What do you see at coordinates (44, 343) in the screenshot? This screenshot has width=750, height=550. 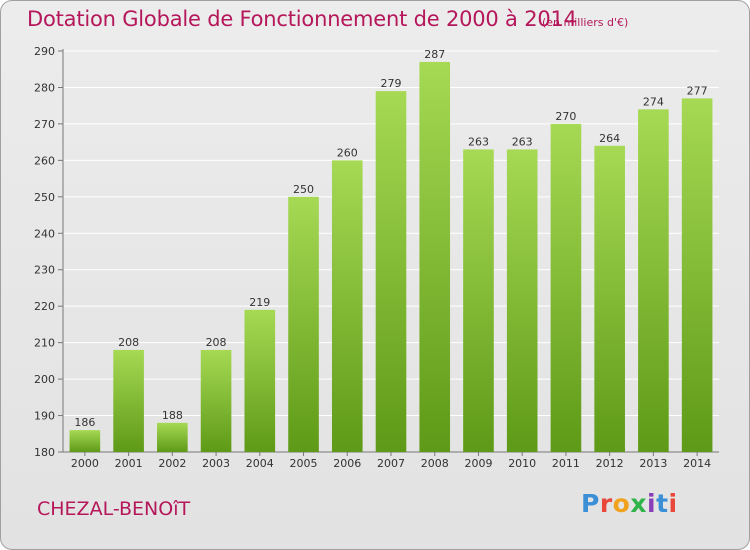 I see `y-tick-label: 210` at bounding box center [44, 343].